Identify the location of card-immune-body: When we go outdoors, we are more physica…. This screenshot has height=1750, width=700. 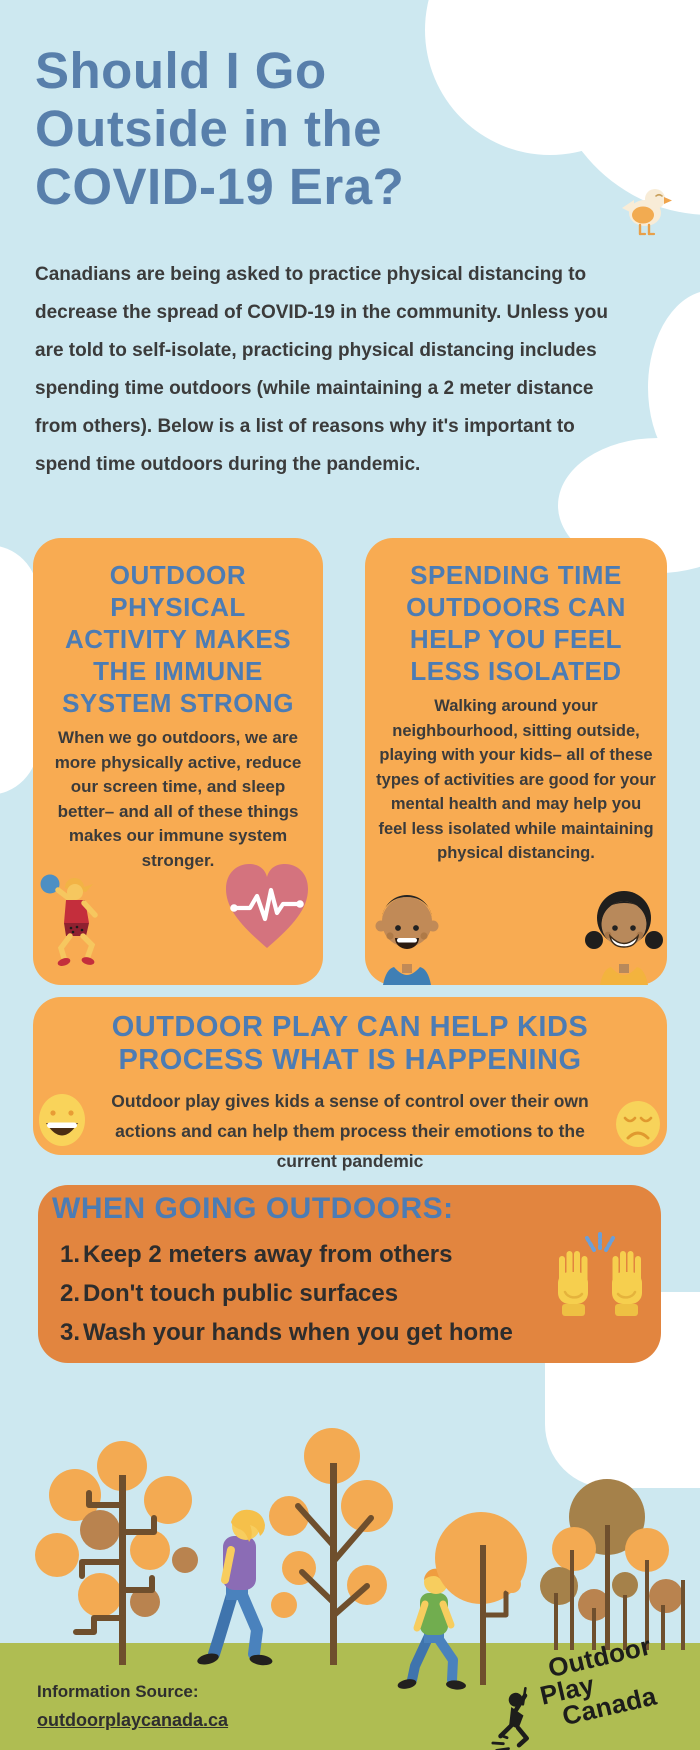
(178, 799).